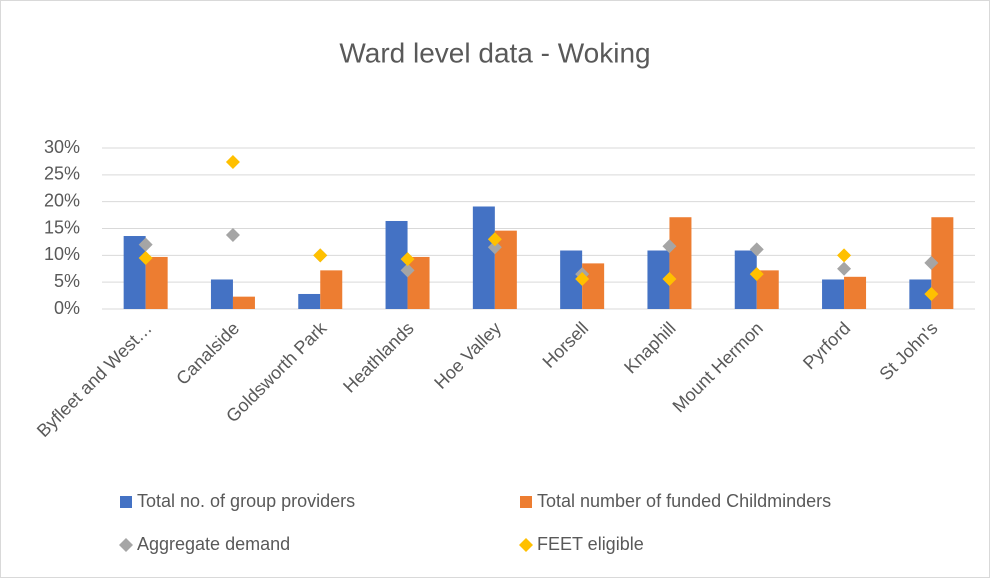  What do you see at coordinates (62, 200) in the screenshot?
I see `y-tick-label: 20%` at bounding box center [62, 200].